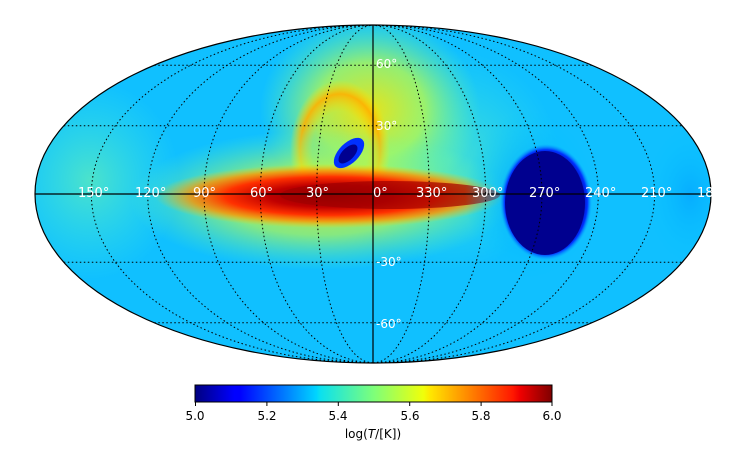 This screenshot has height=475, width=747. I want to click on colorbar-label: log(T/[K]), so click(373, 434).